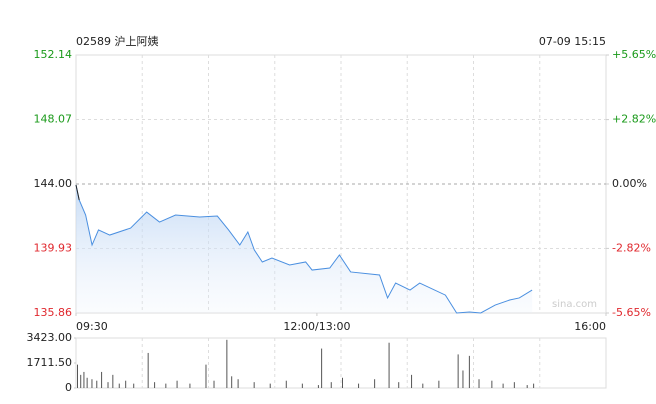  I want to click on y2-tick-label: -2.82%, so click(631, 247).